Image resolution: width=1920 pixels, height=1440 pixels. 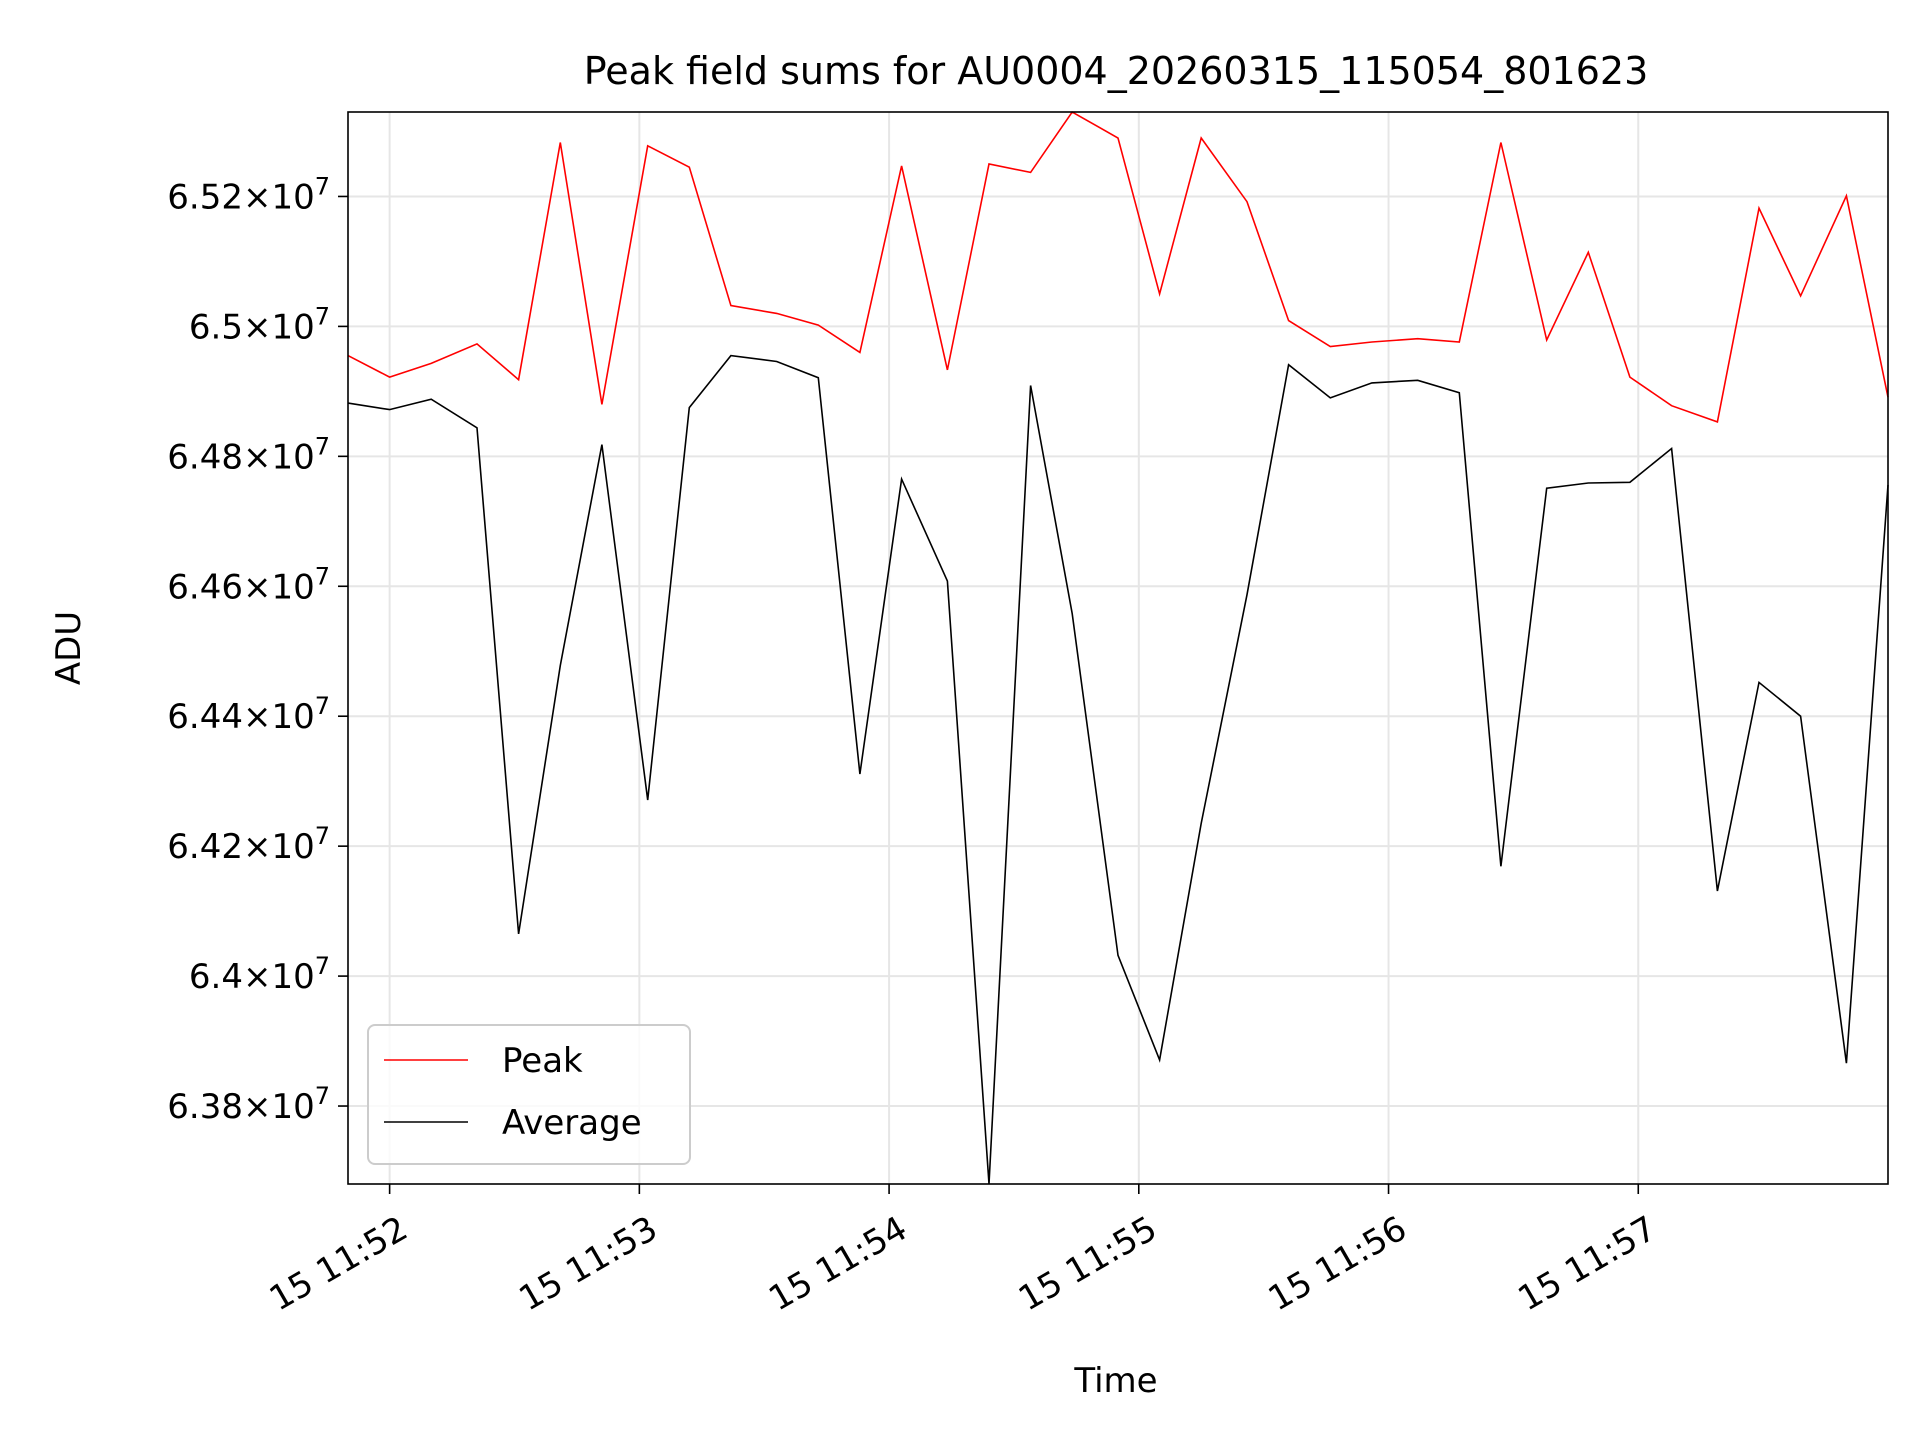 I want to click on y-tick-label: 6.52×107, so click(x=248, y=194).